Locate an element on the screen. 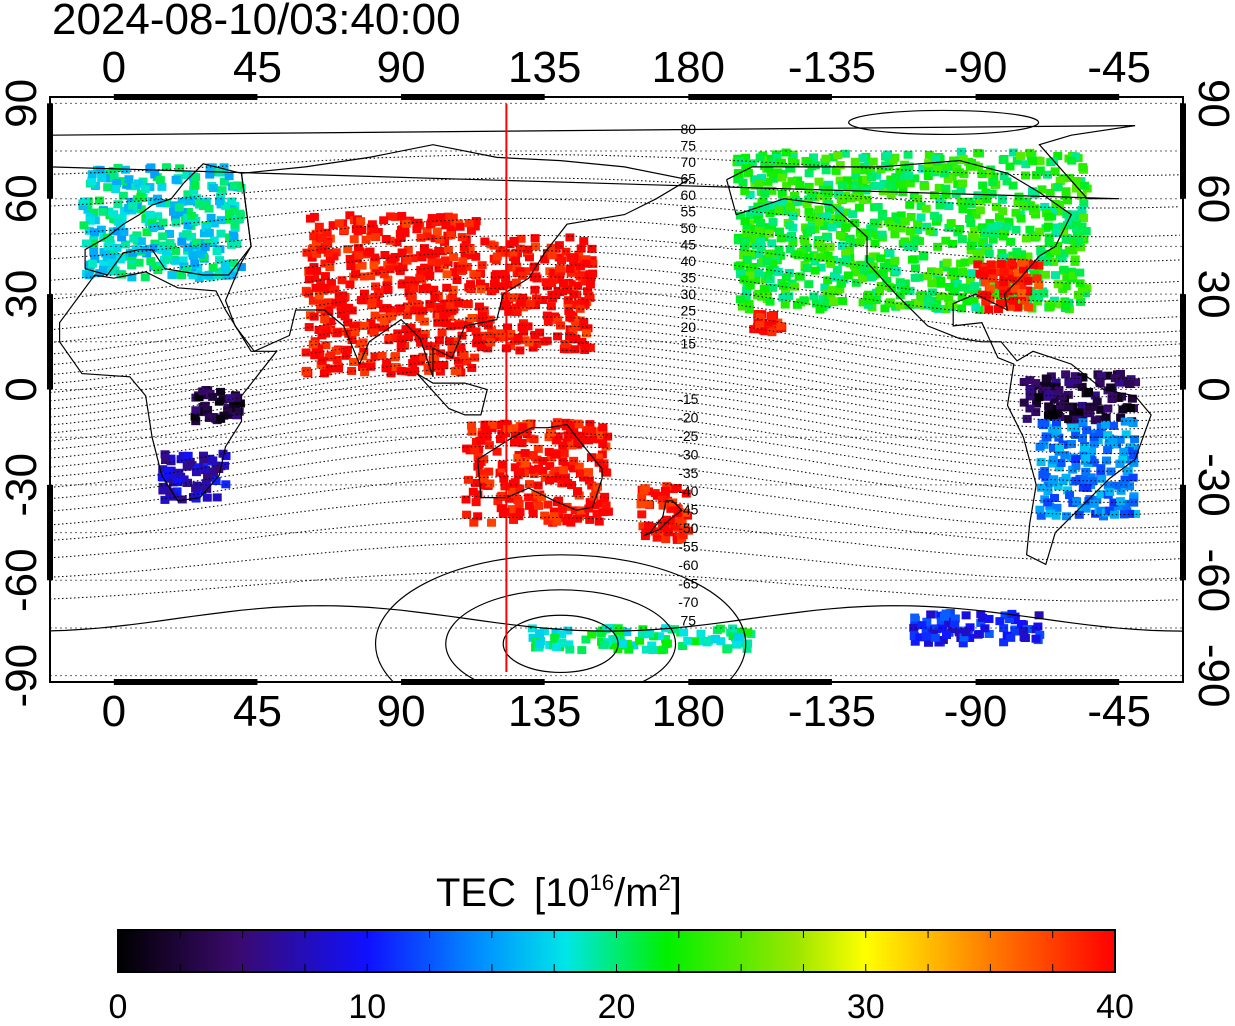  tec-region is located at coordinates (768, 323).